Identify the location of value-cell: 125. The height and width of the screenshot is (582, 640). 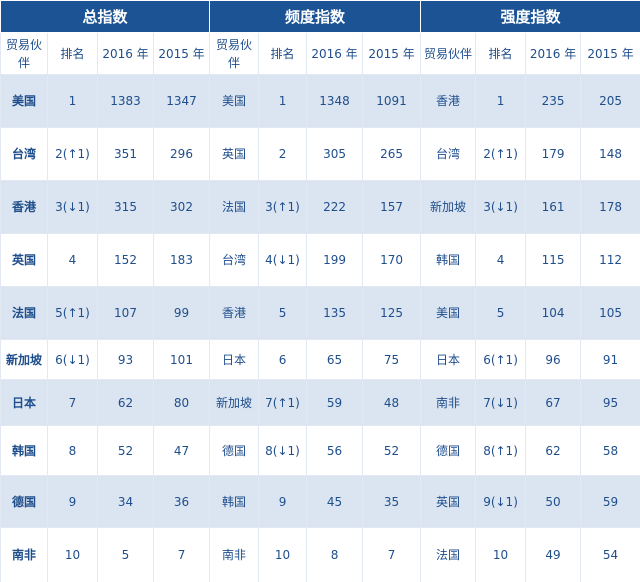
(392, 313).